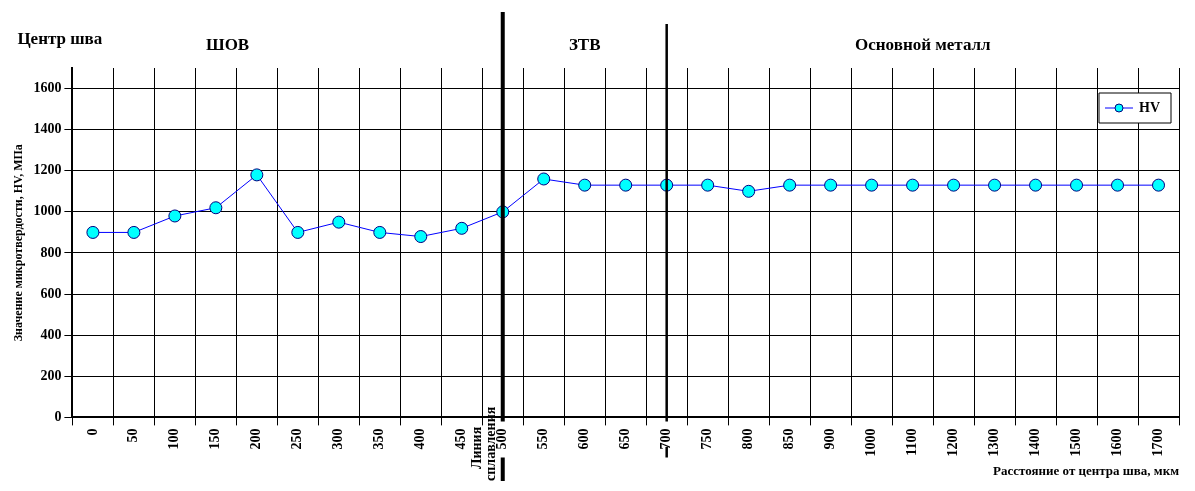 The height and width of the screenshot is (491, 1195). What do you see at coordinates (297, 439) in the screenshot?
I see `x-tick-label: 250` at bounding box center [297, 439].